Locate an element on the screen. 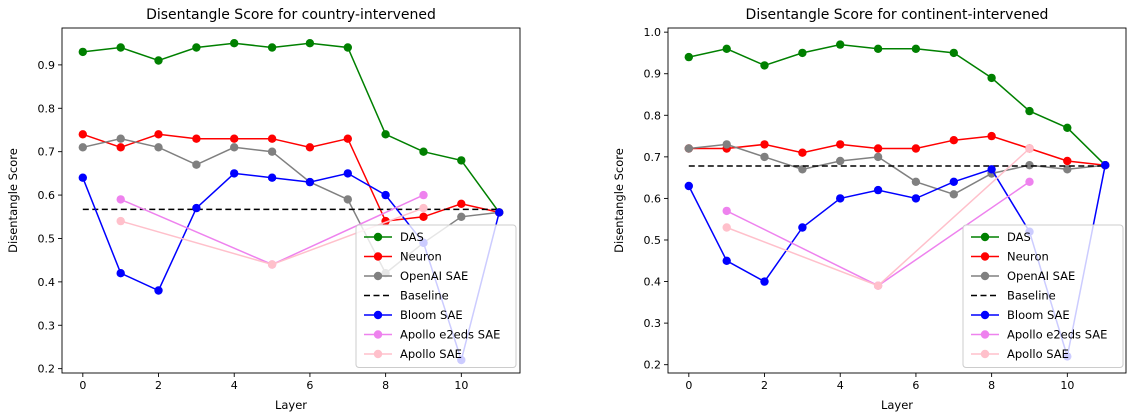 The height and width of the screenshot is (417, 1130). legend-label: Apollo e2eds SAE is located at coordinates (1057, 335).